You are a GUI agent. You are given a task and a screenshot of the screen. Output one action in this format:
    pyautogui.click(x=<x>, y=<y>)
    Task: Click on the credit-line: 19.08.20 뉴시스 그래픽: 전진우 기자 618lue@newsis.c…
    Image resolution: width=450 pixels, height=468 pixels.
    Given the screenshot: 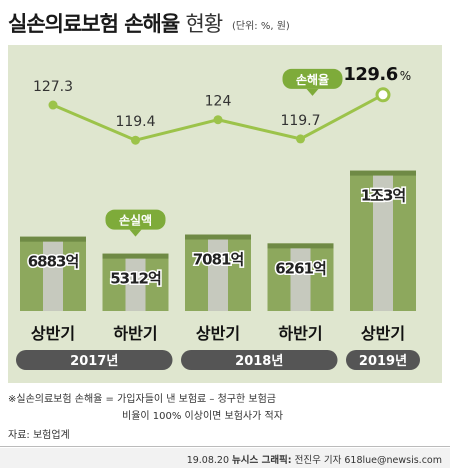 What is the action you would take?
    pyautogui.click(x=314, y=459)
    